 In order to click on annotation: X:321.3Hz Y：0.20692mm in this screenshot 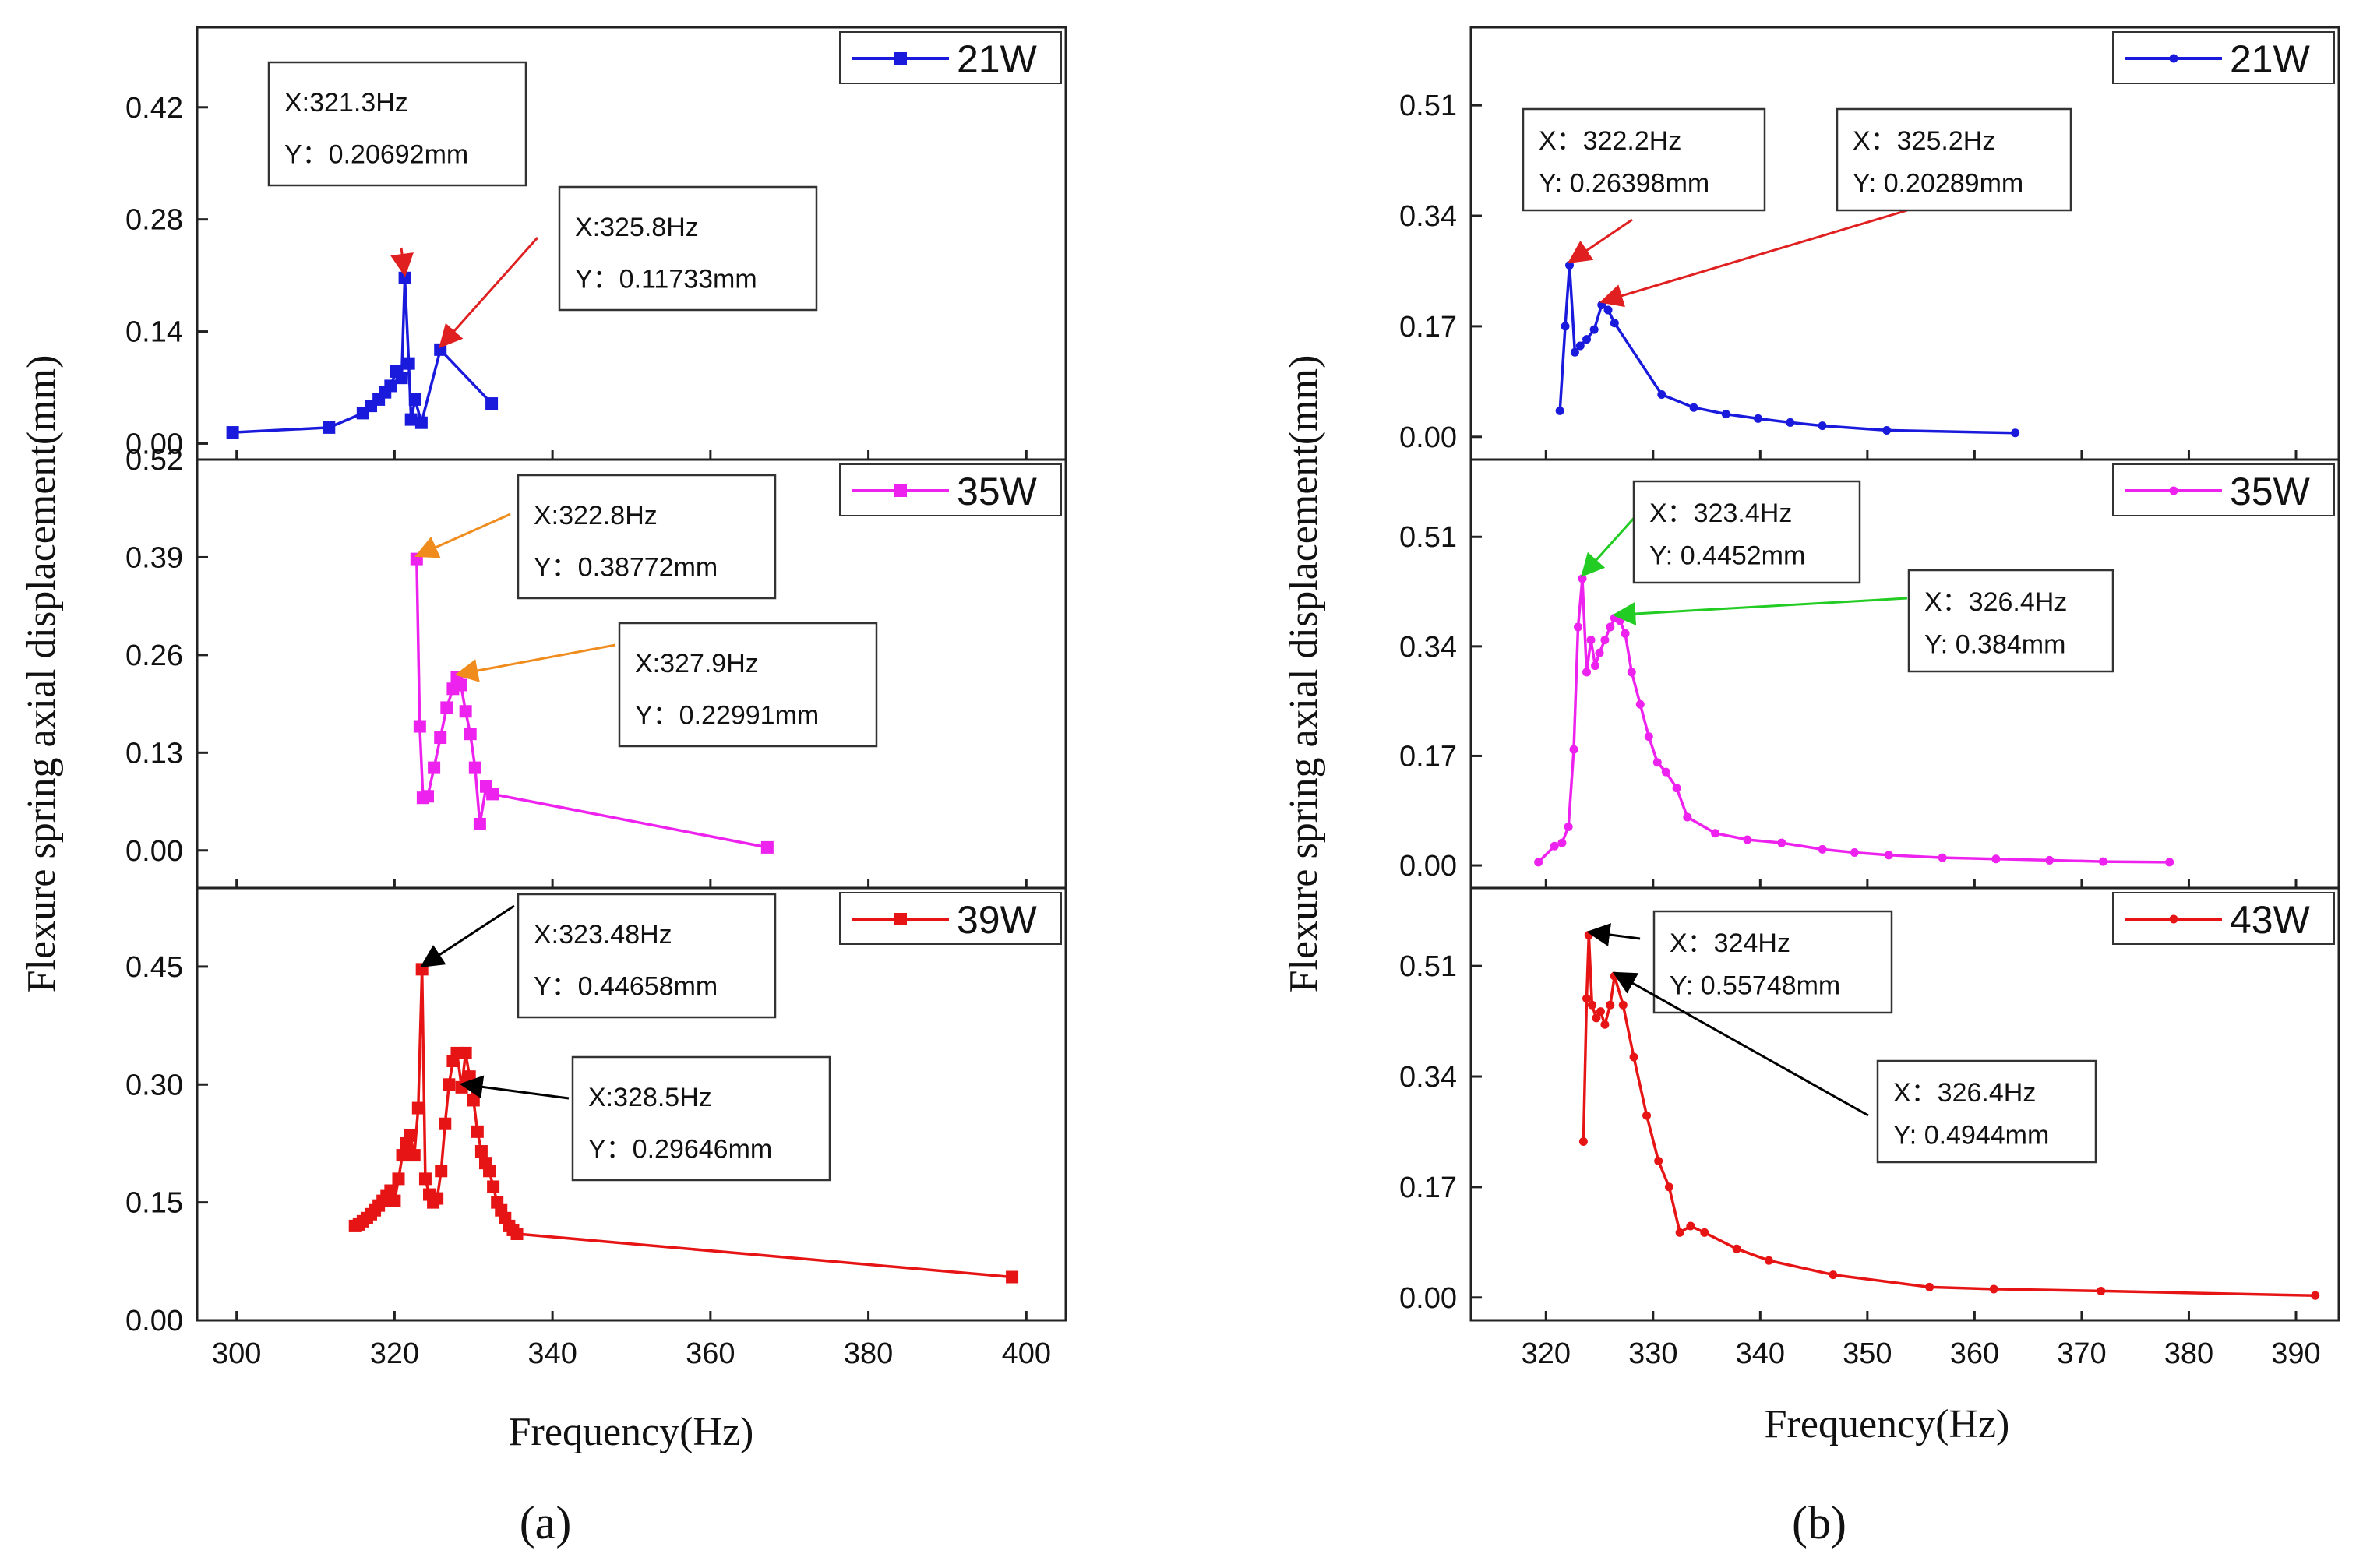, I will do `click(397, 169)`.